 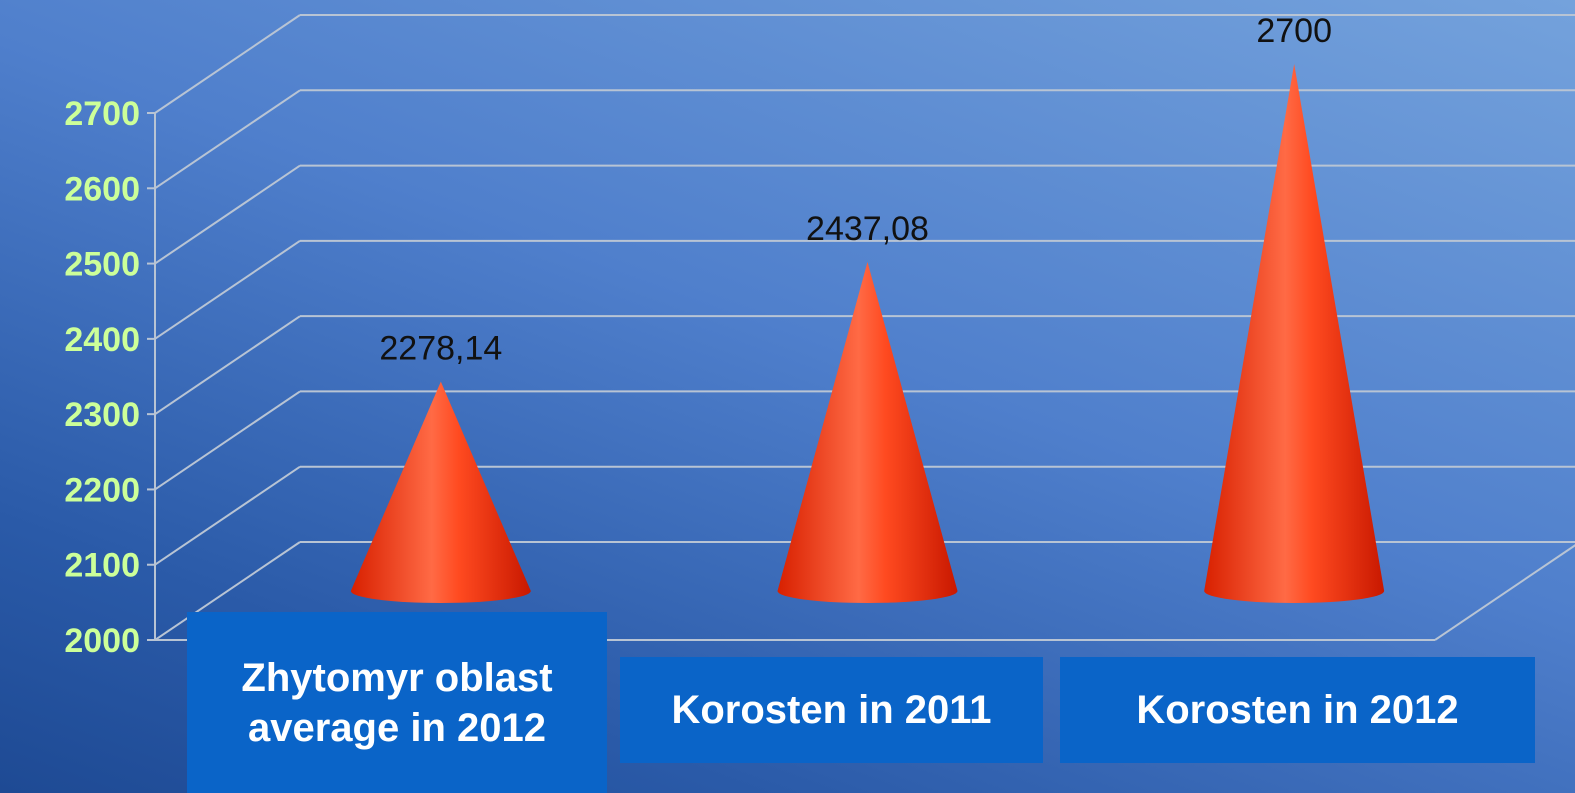 What do you see at coordinates (1294, 31) in the screenshot?
I see `value-label: 2700` at bounding box center [1294, 31].